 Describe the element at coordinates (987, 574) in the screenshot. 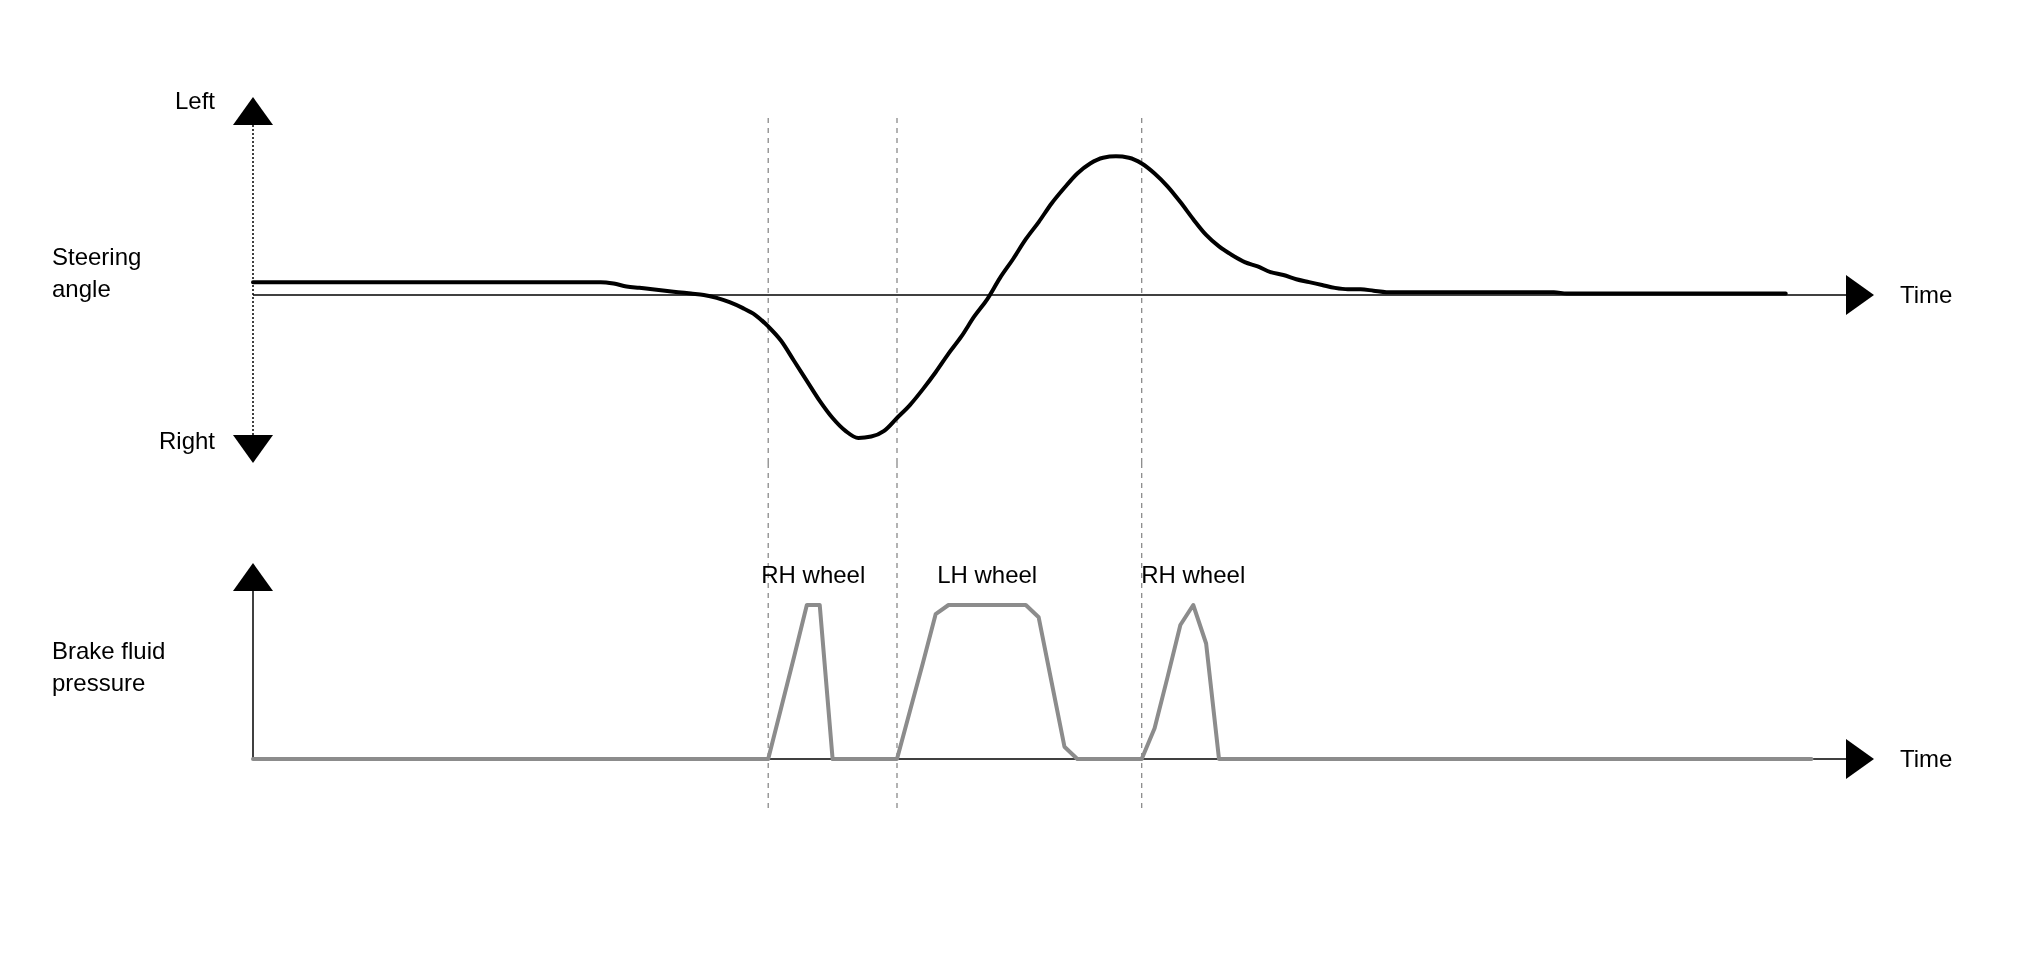

I see `text: LH wheel` at that location.